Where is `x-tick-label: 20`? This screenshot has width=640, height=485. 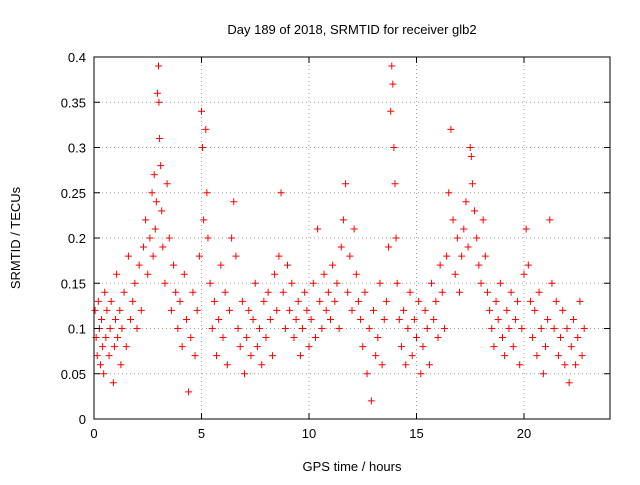
x-tick-label: 20 is located at coordinates (524, 433).